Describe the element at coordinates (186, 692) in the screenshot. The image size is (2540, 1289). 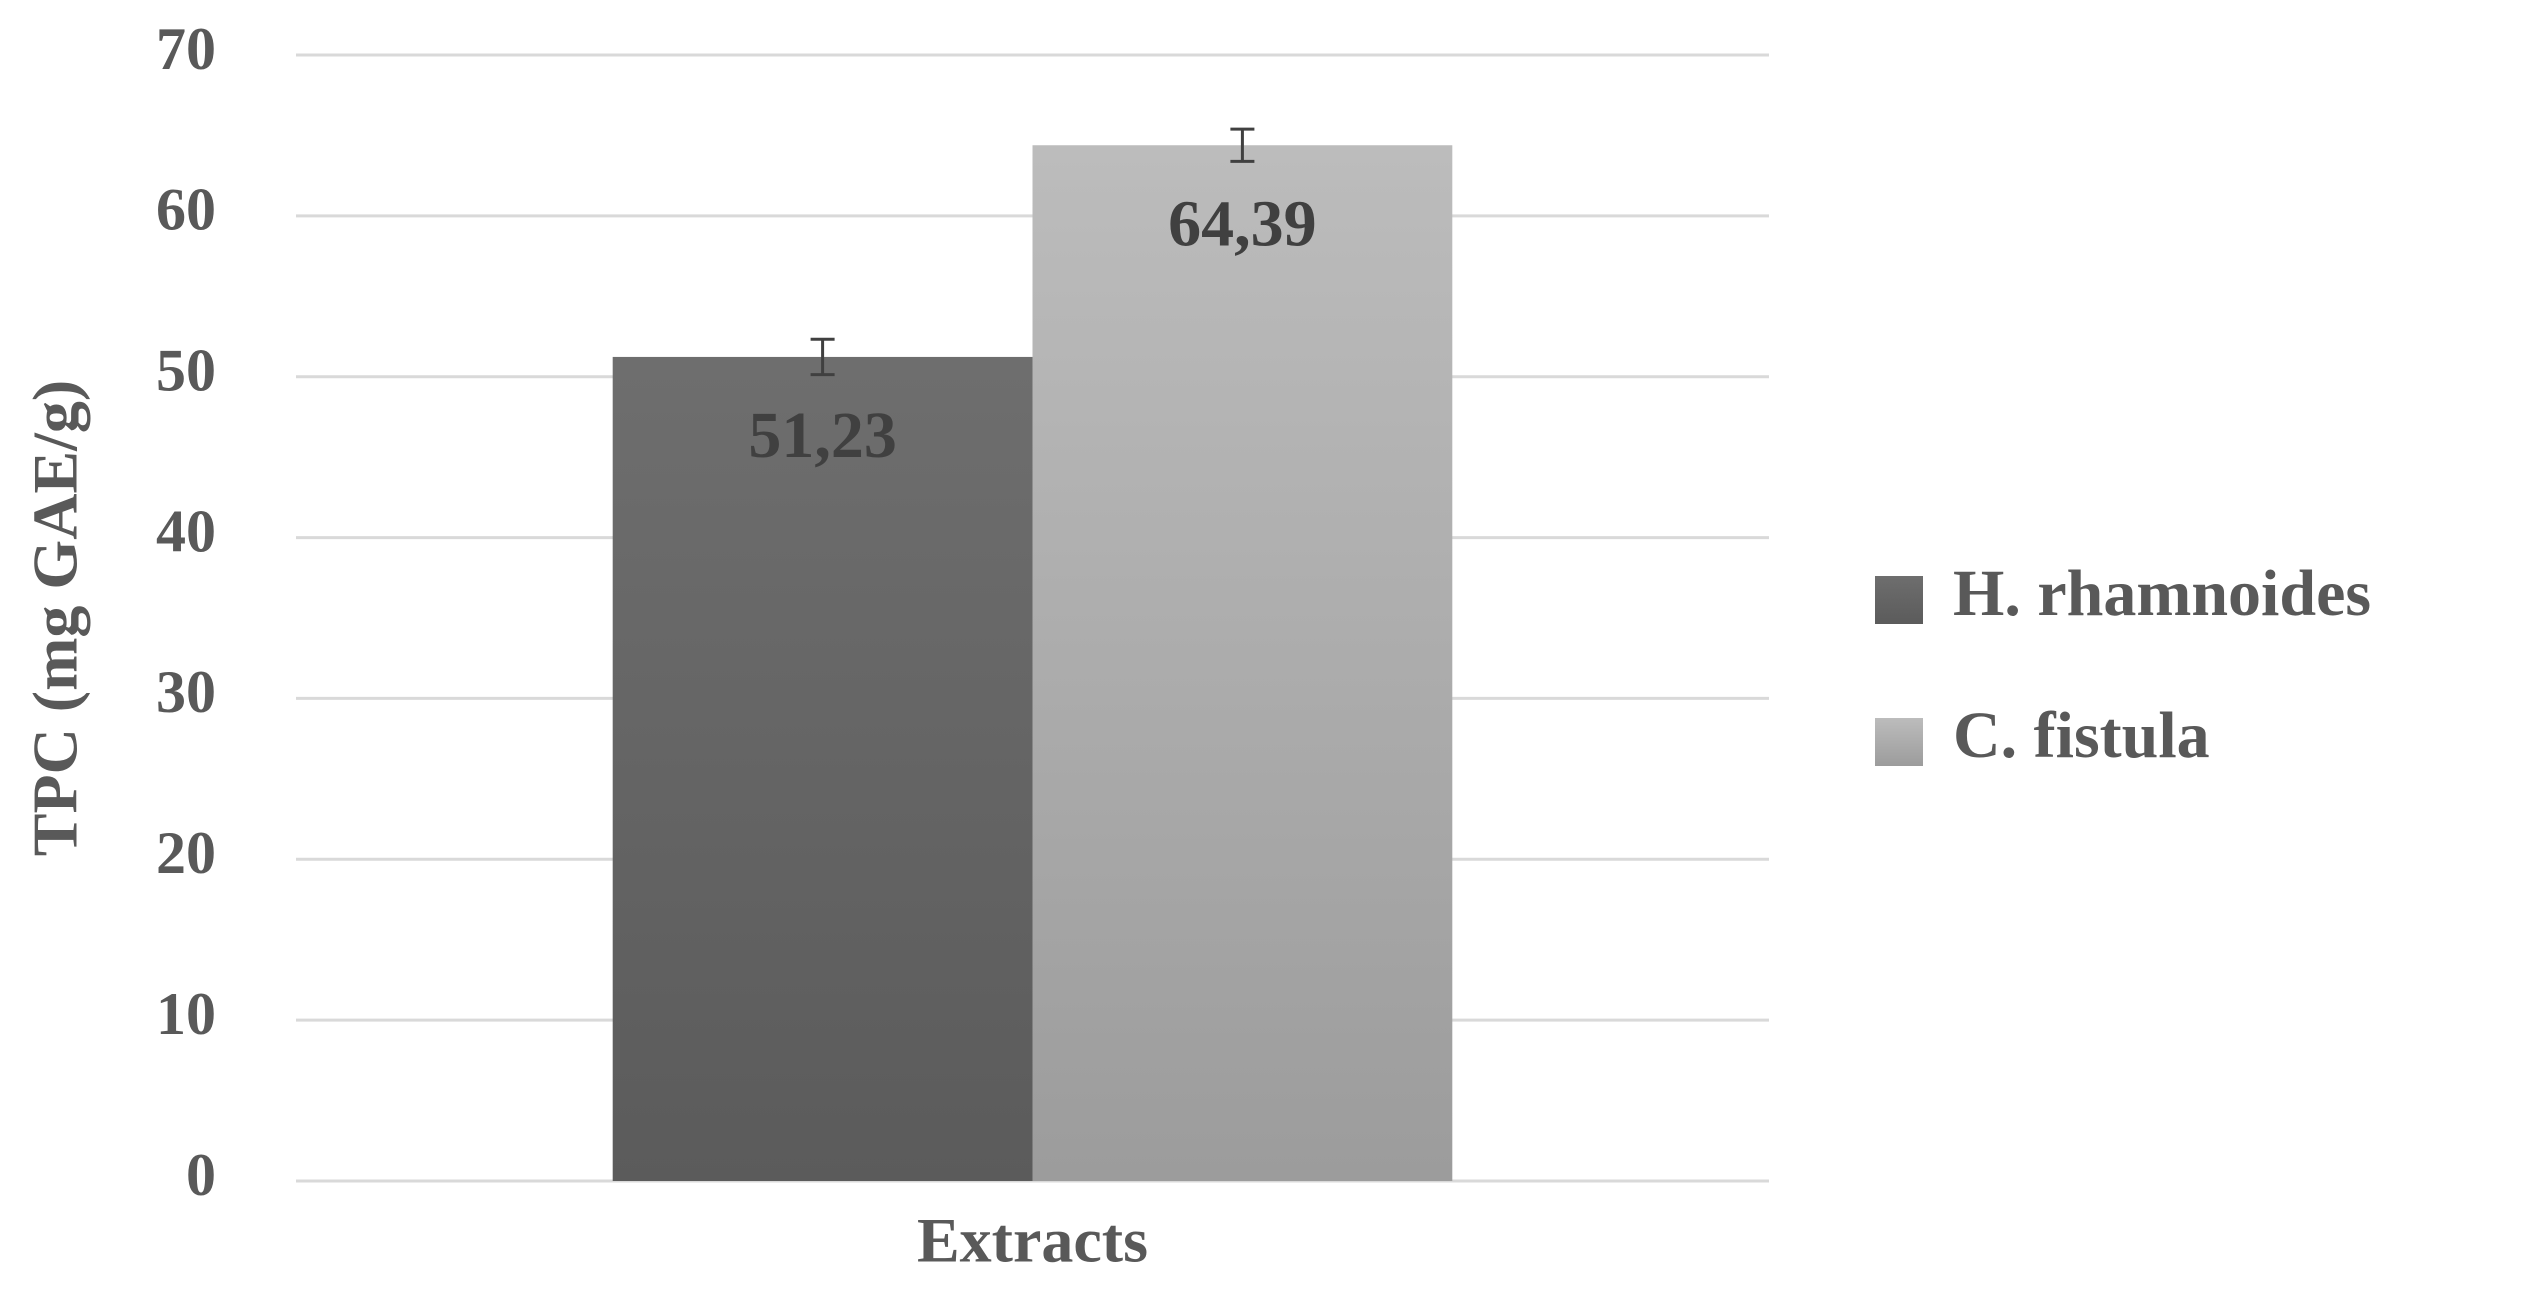
I see `y-tick-label: 30` at that location.